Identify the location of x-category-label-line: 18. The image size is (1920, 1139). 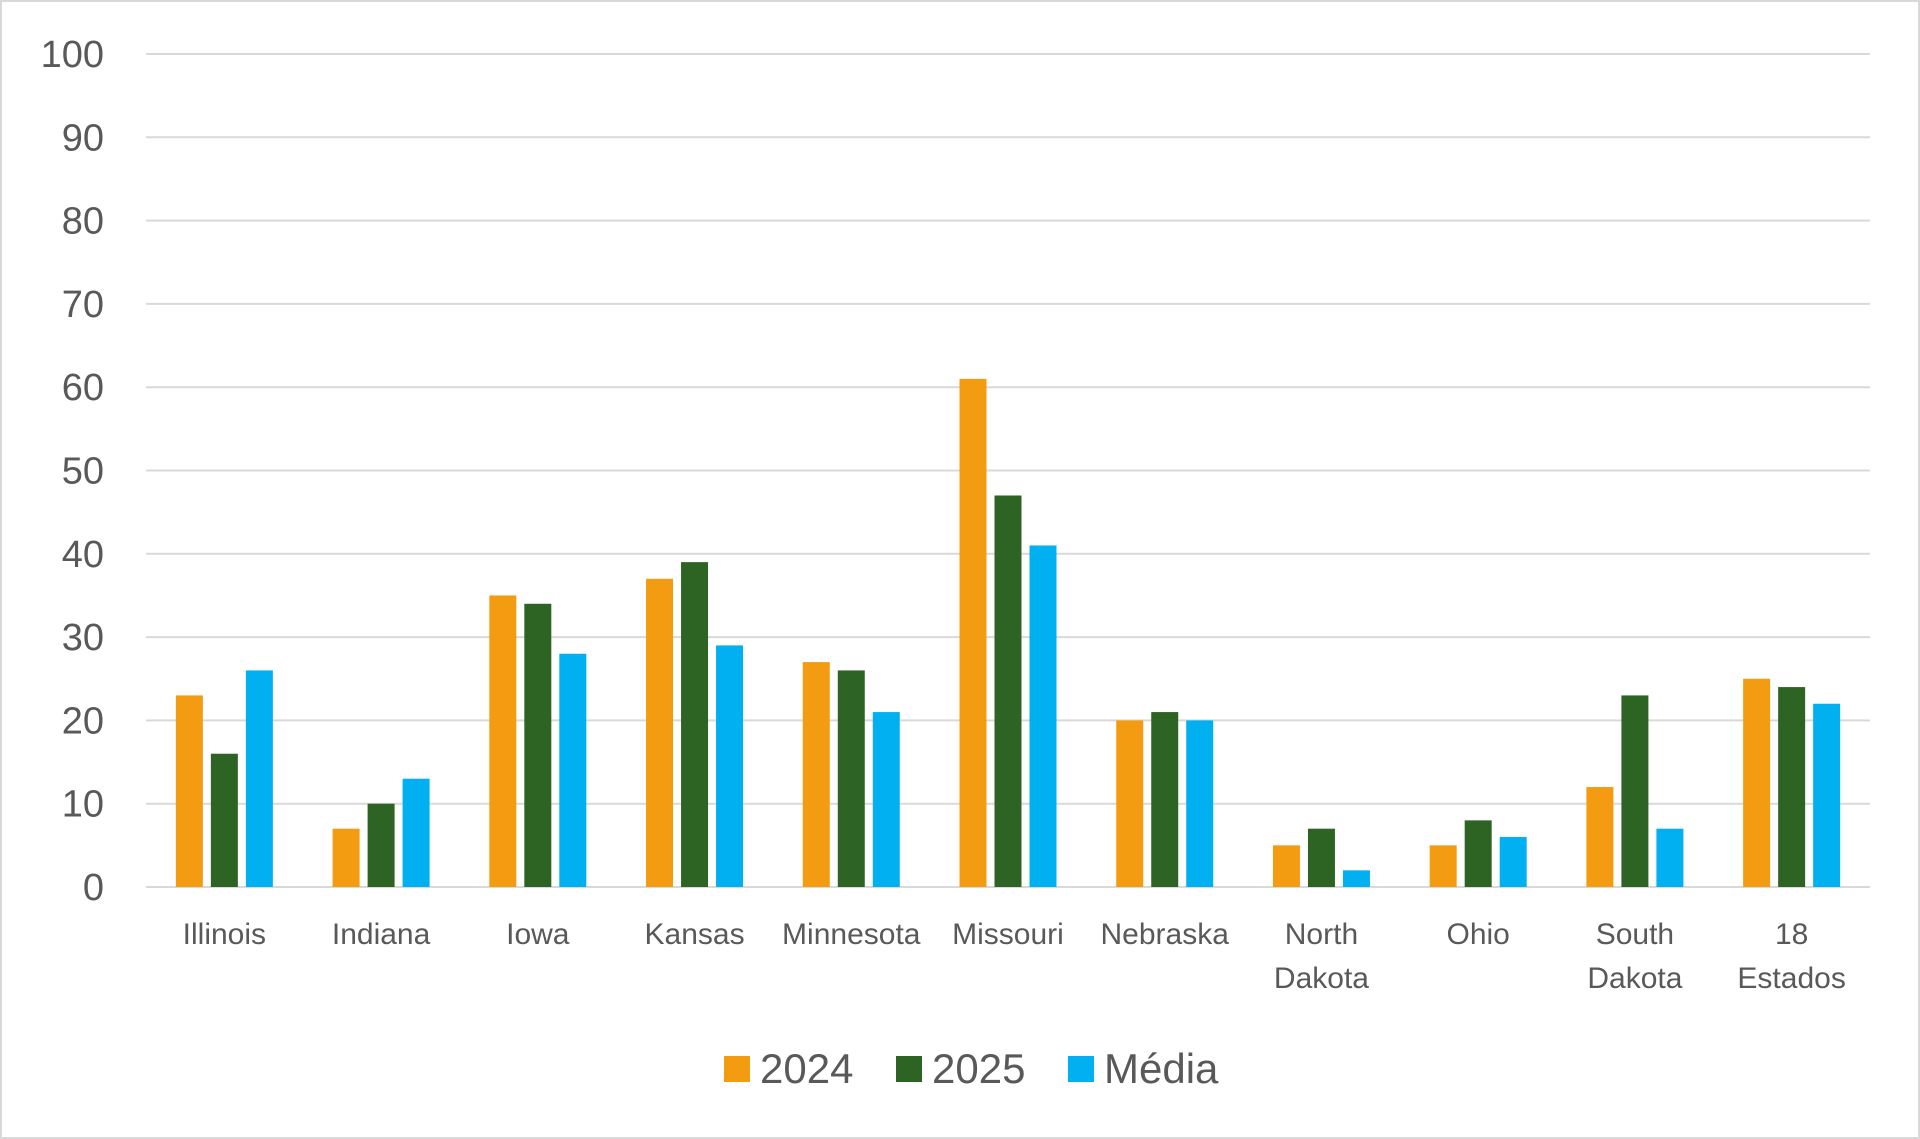
(1791, 934).